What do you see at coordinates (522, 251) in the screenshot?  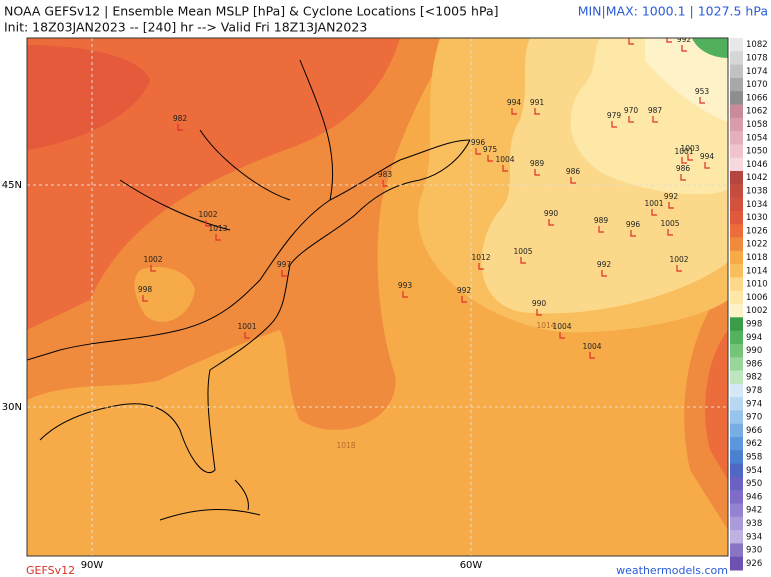 I see `cyclone-pressure: 1005` at bounding box center [522, 251].